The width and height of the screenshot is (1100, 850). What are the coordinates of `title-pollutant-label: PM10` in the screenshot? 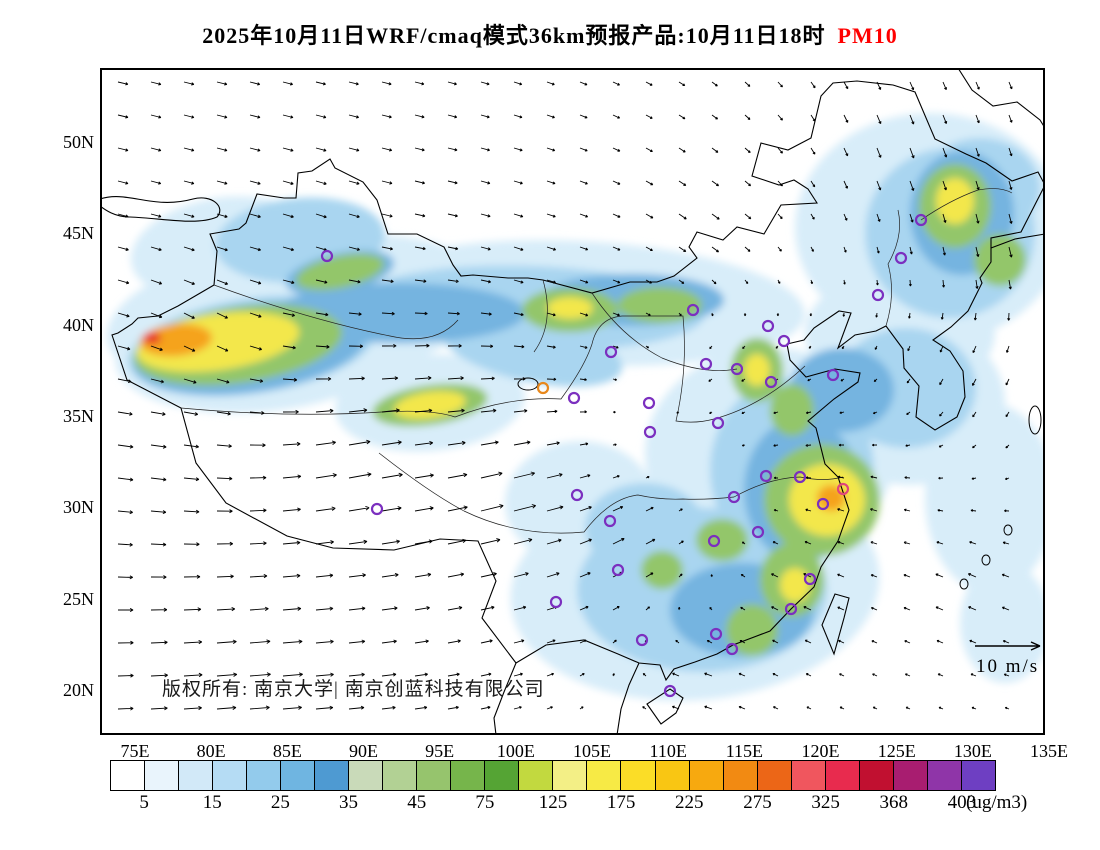 It's located at (867, 35).